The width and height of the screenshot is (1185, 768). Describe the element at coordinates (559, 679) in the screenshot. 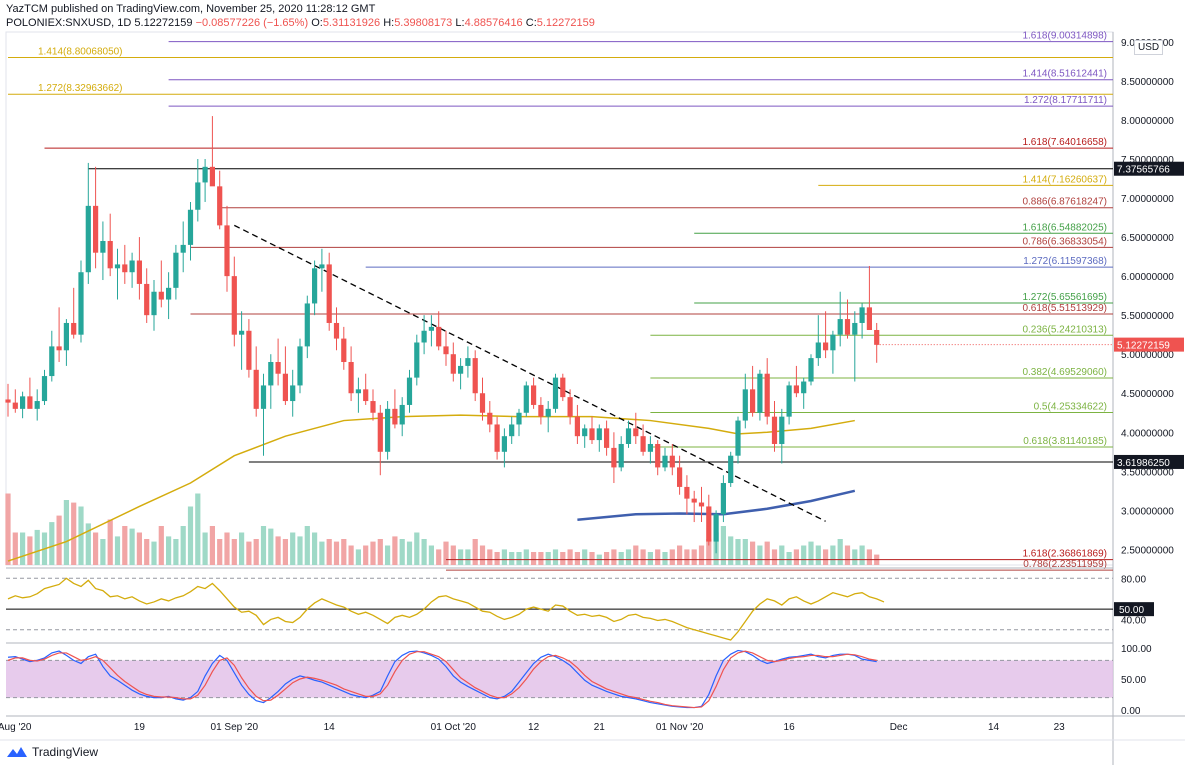

I see `stoch-band` at that location.